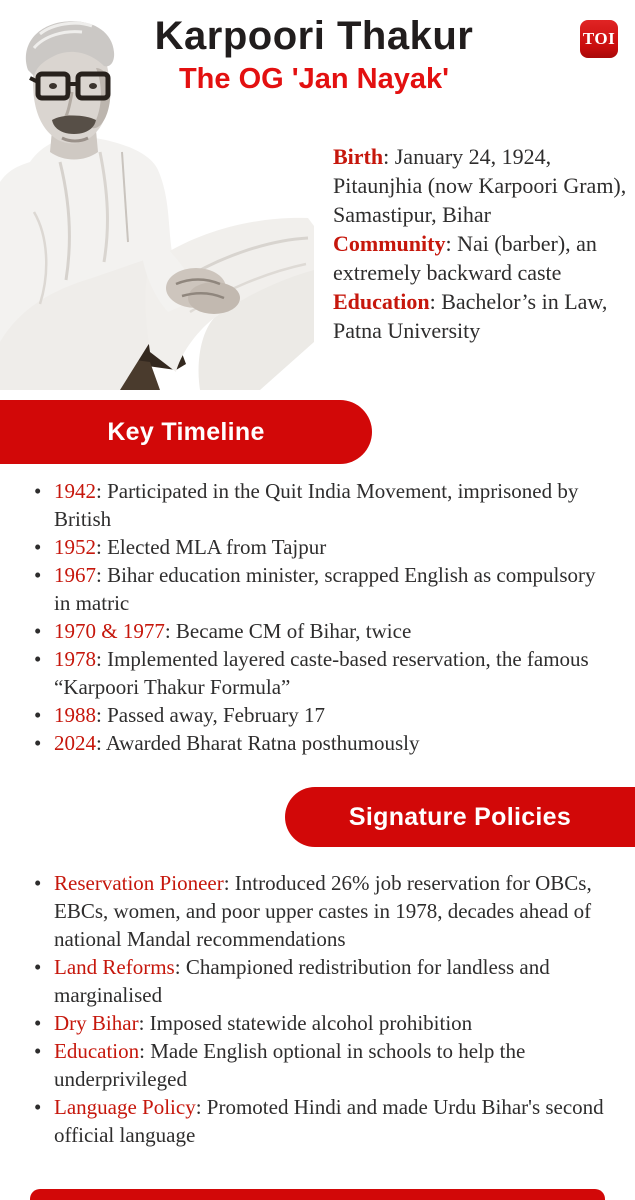 Image resolution: width=635 pixels, height=1200 pixels. I want to click on signature-policies-banner: Signature Policies, so click(460, 817).